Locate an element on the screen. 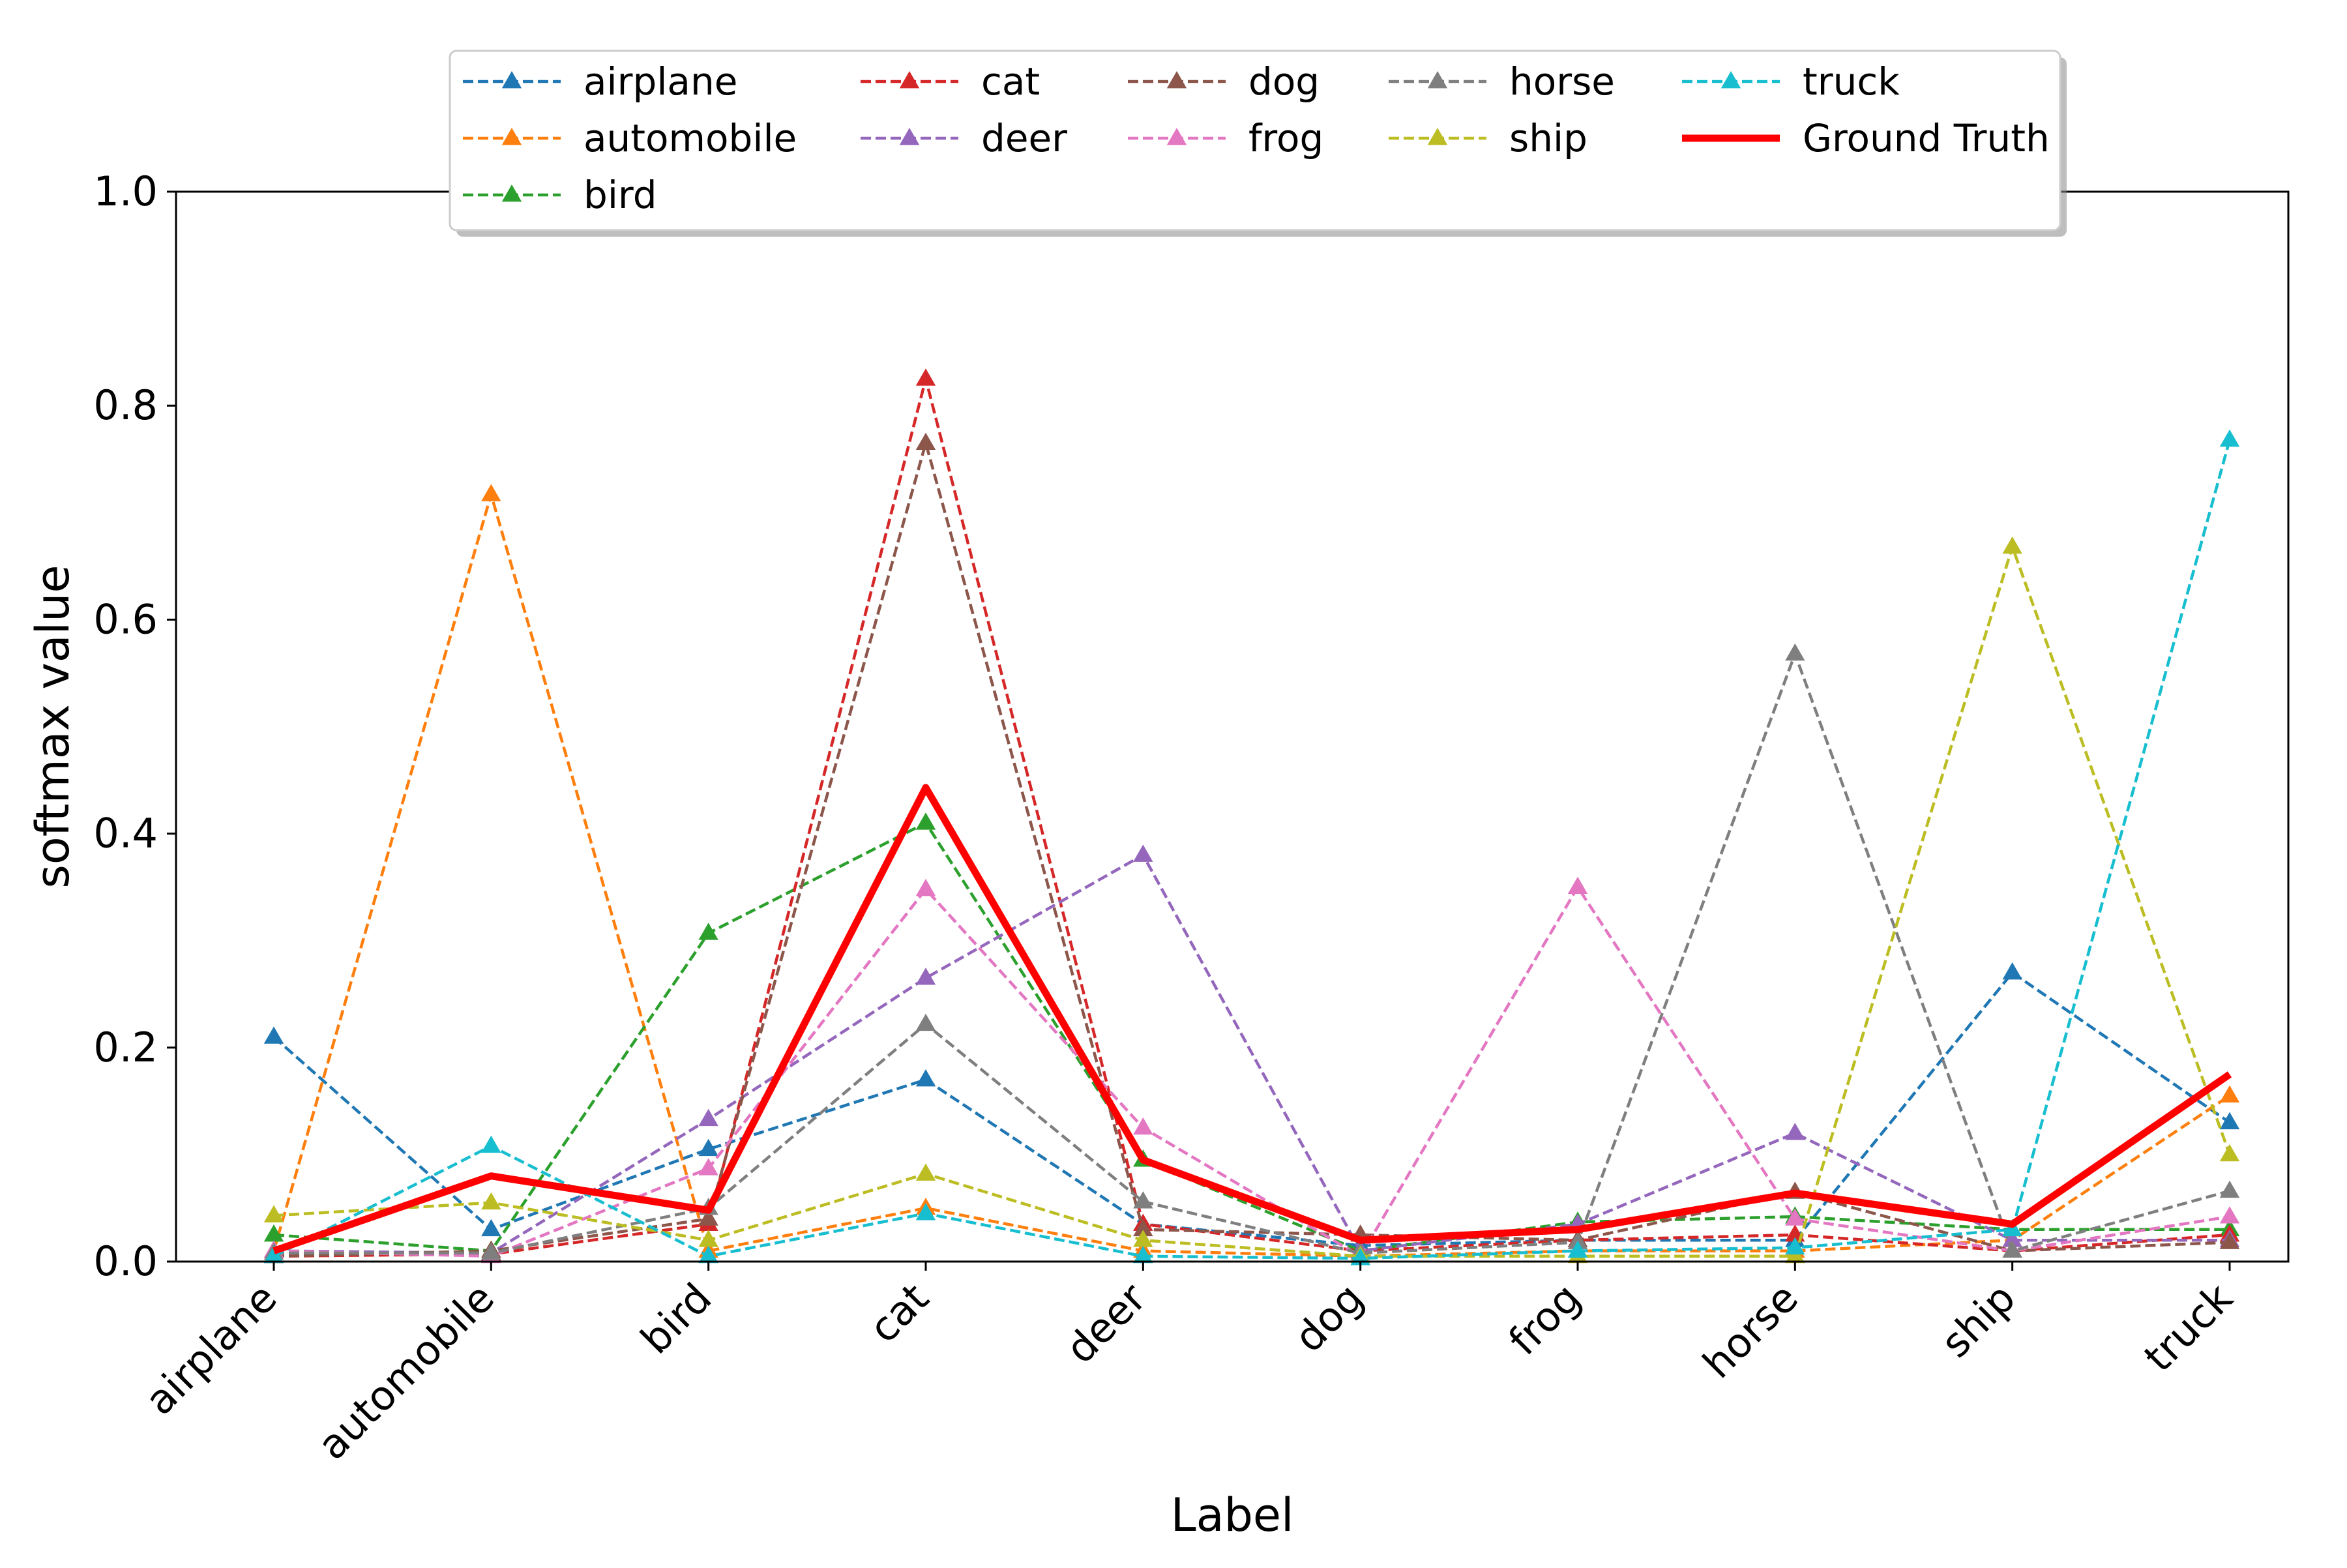  legend-label: truck is located at coordinates (1851, 82).